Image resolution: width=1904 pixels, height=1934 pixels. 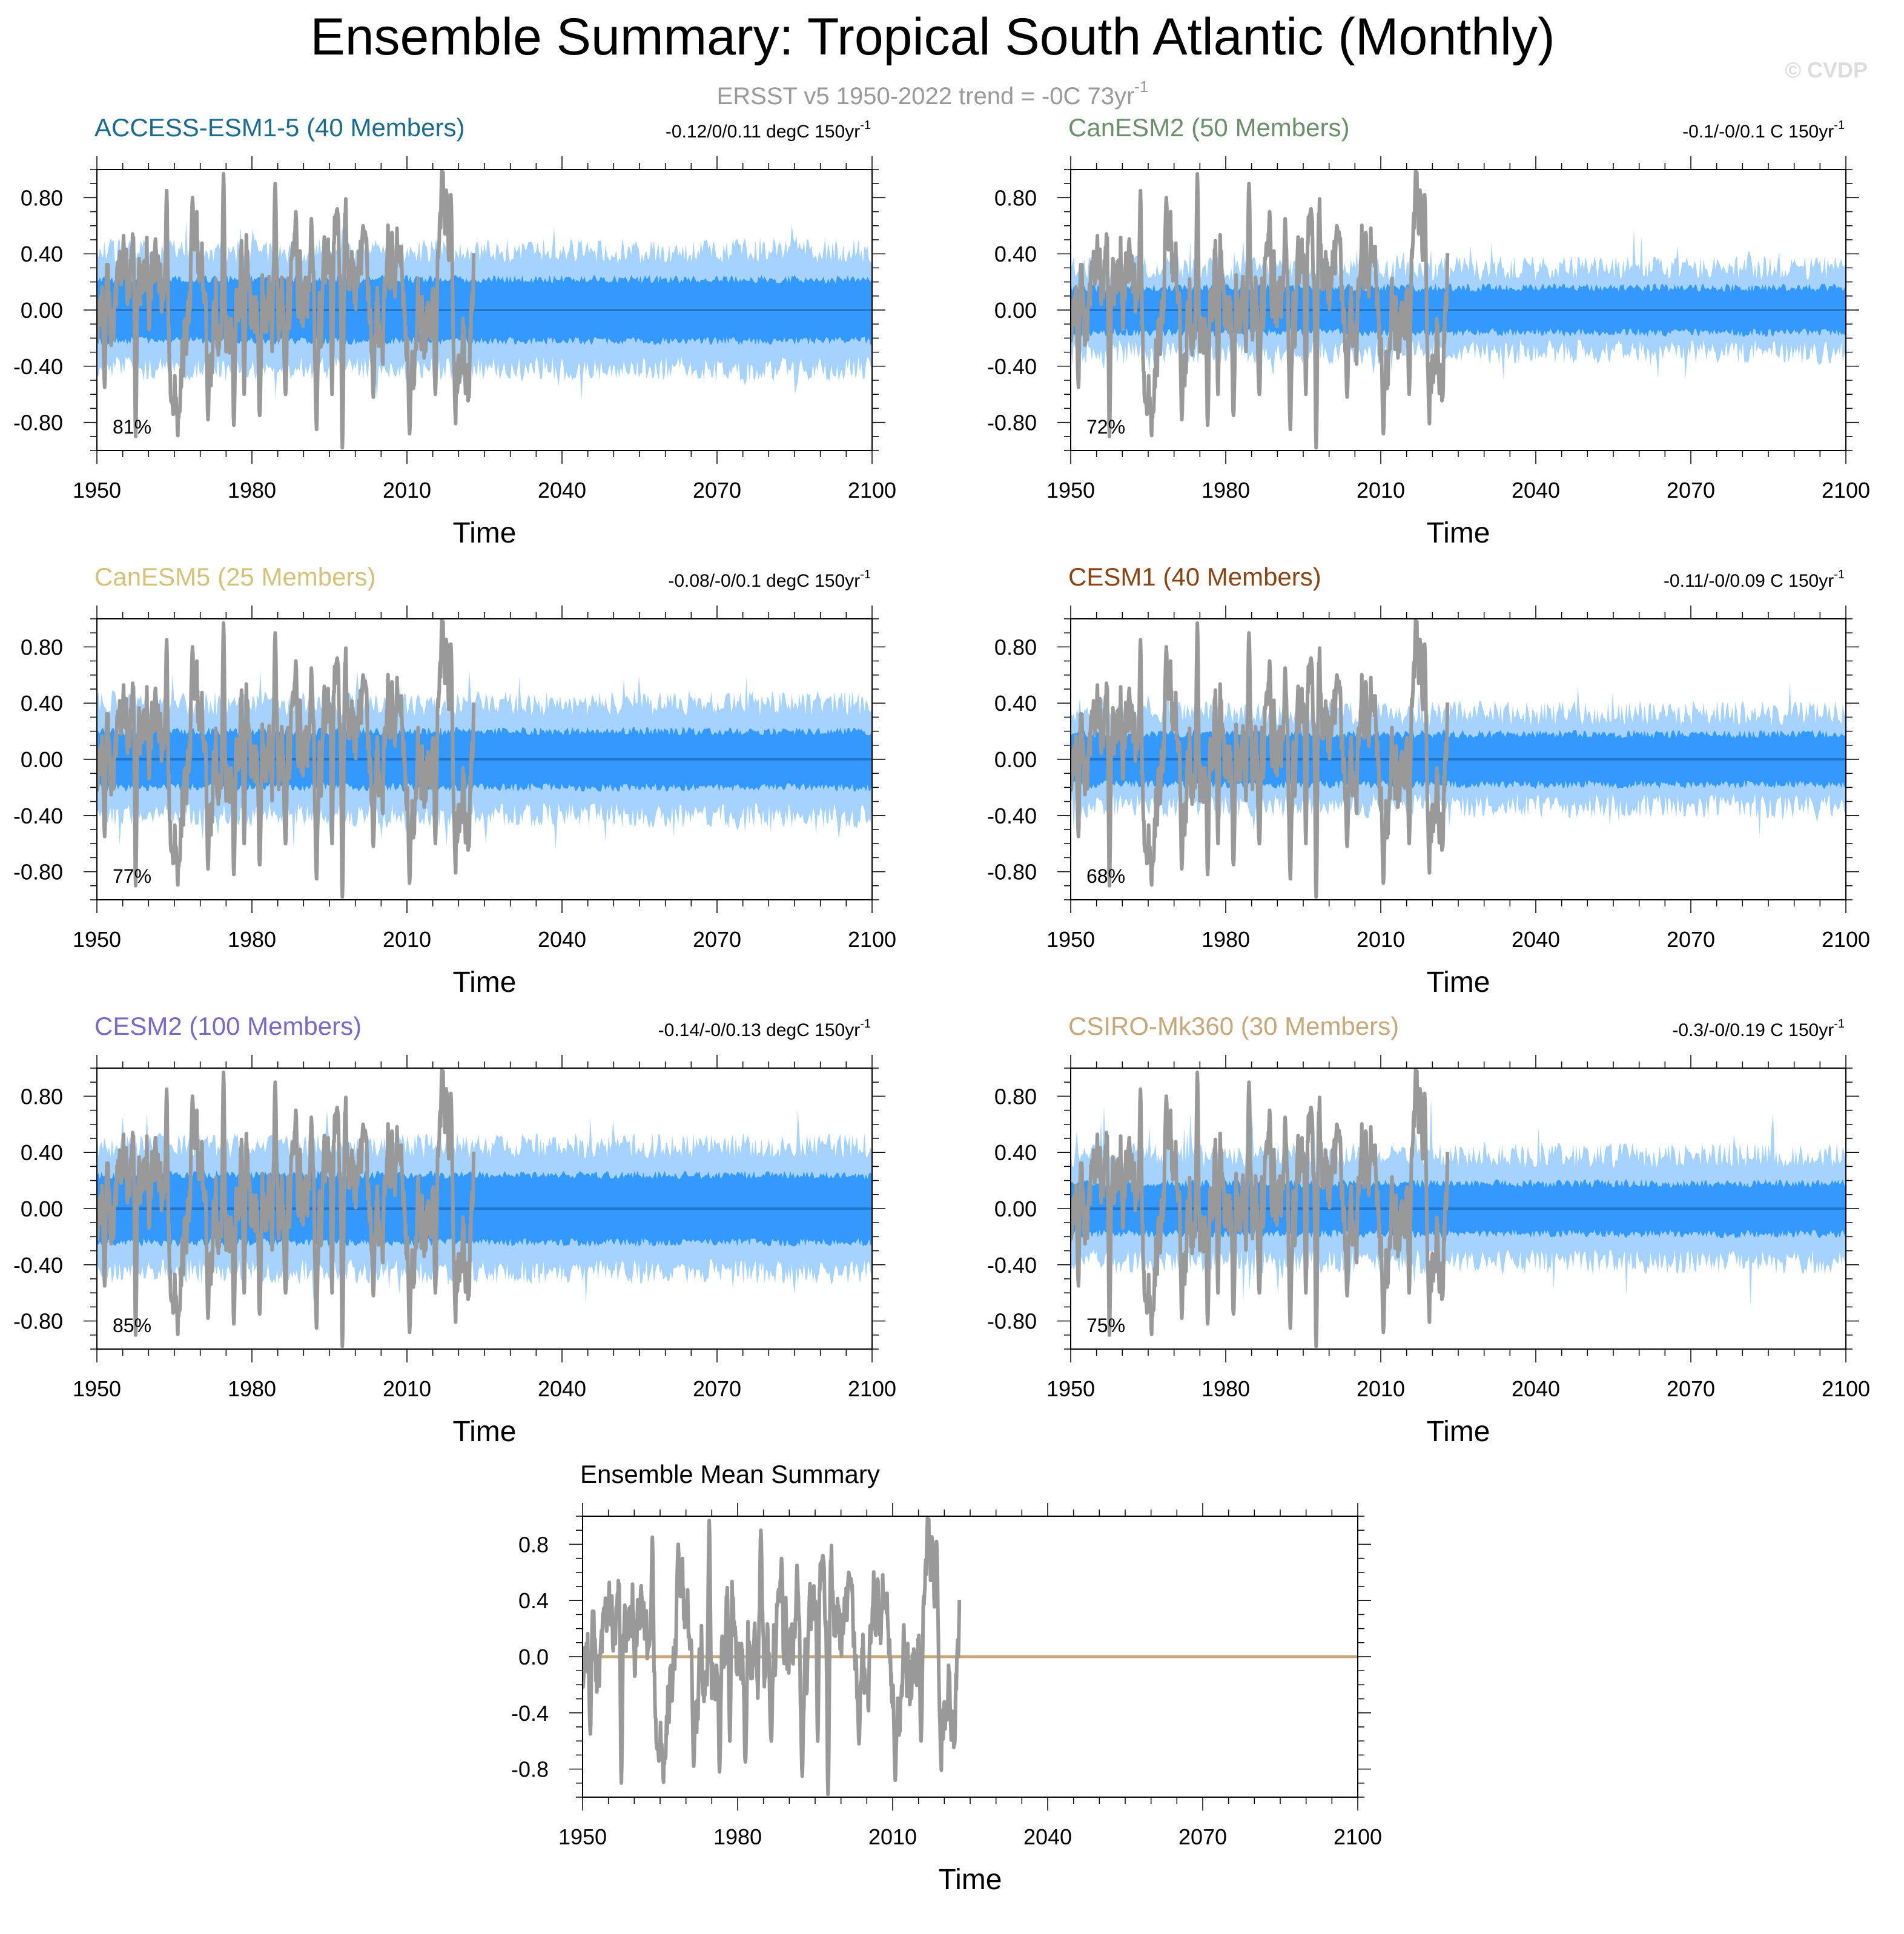 I want to click on percent-label: 72%, so click(x=1105, y=427).